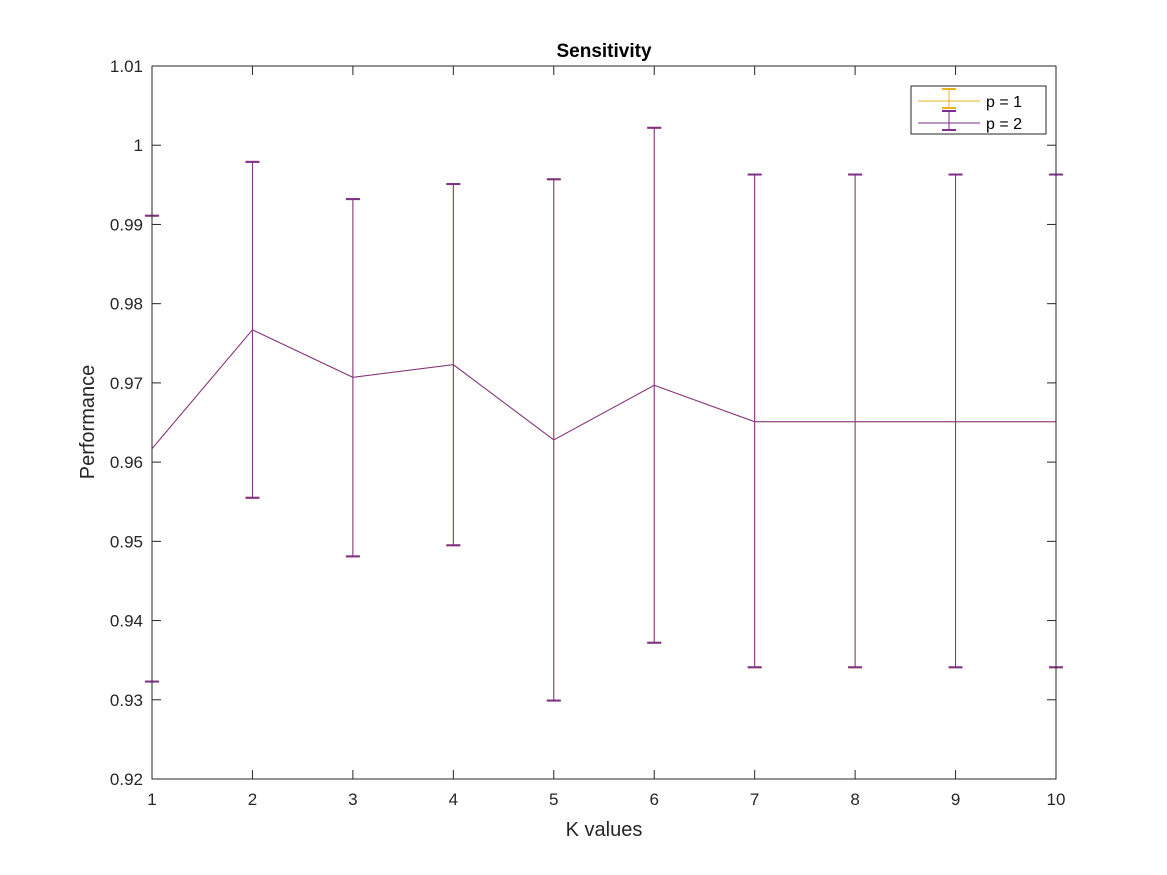  I want to click on x-tick-label: 2, so click(252, 799).